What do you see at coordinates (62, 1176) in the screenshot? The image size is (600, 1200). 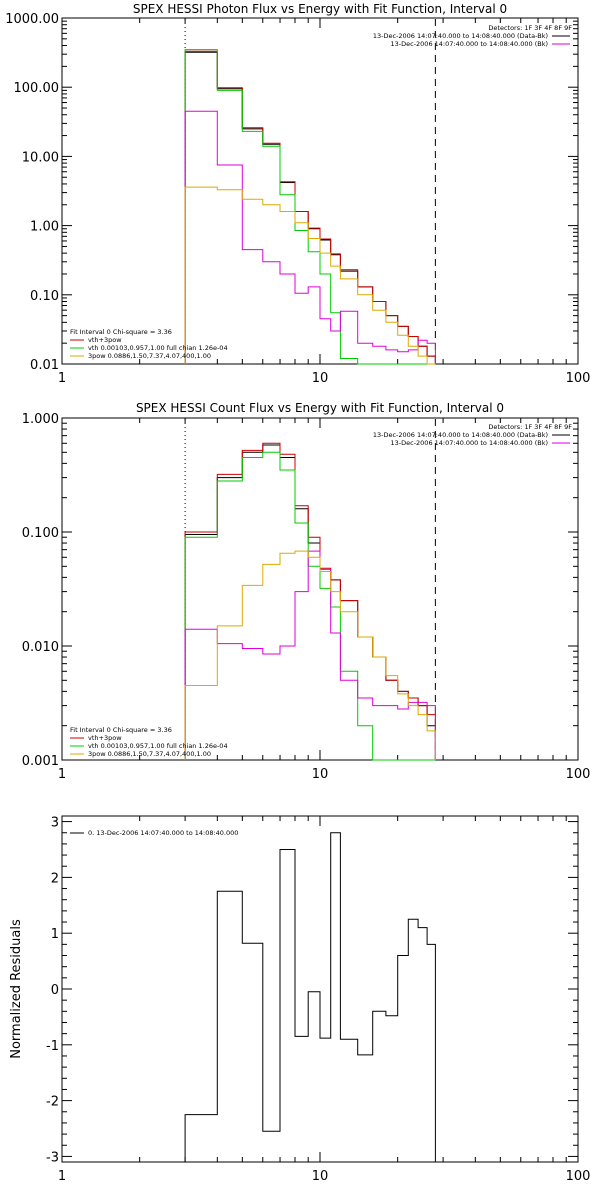 I see `residuals-x-tick-label: 1` at bounding box center [62, 1176].